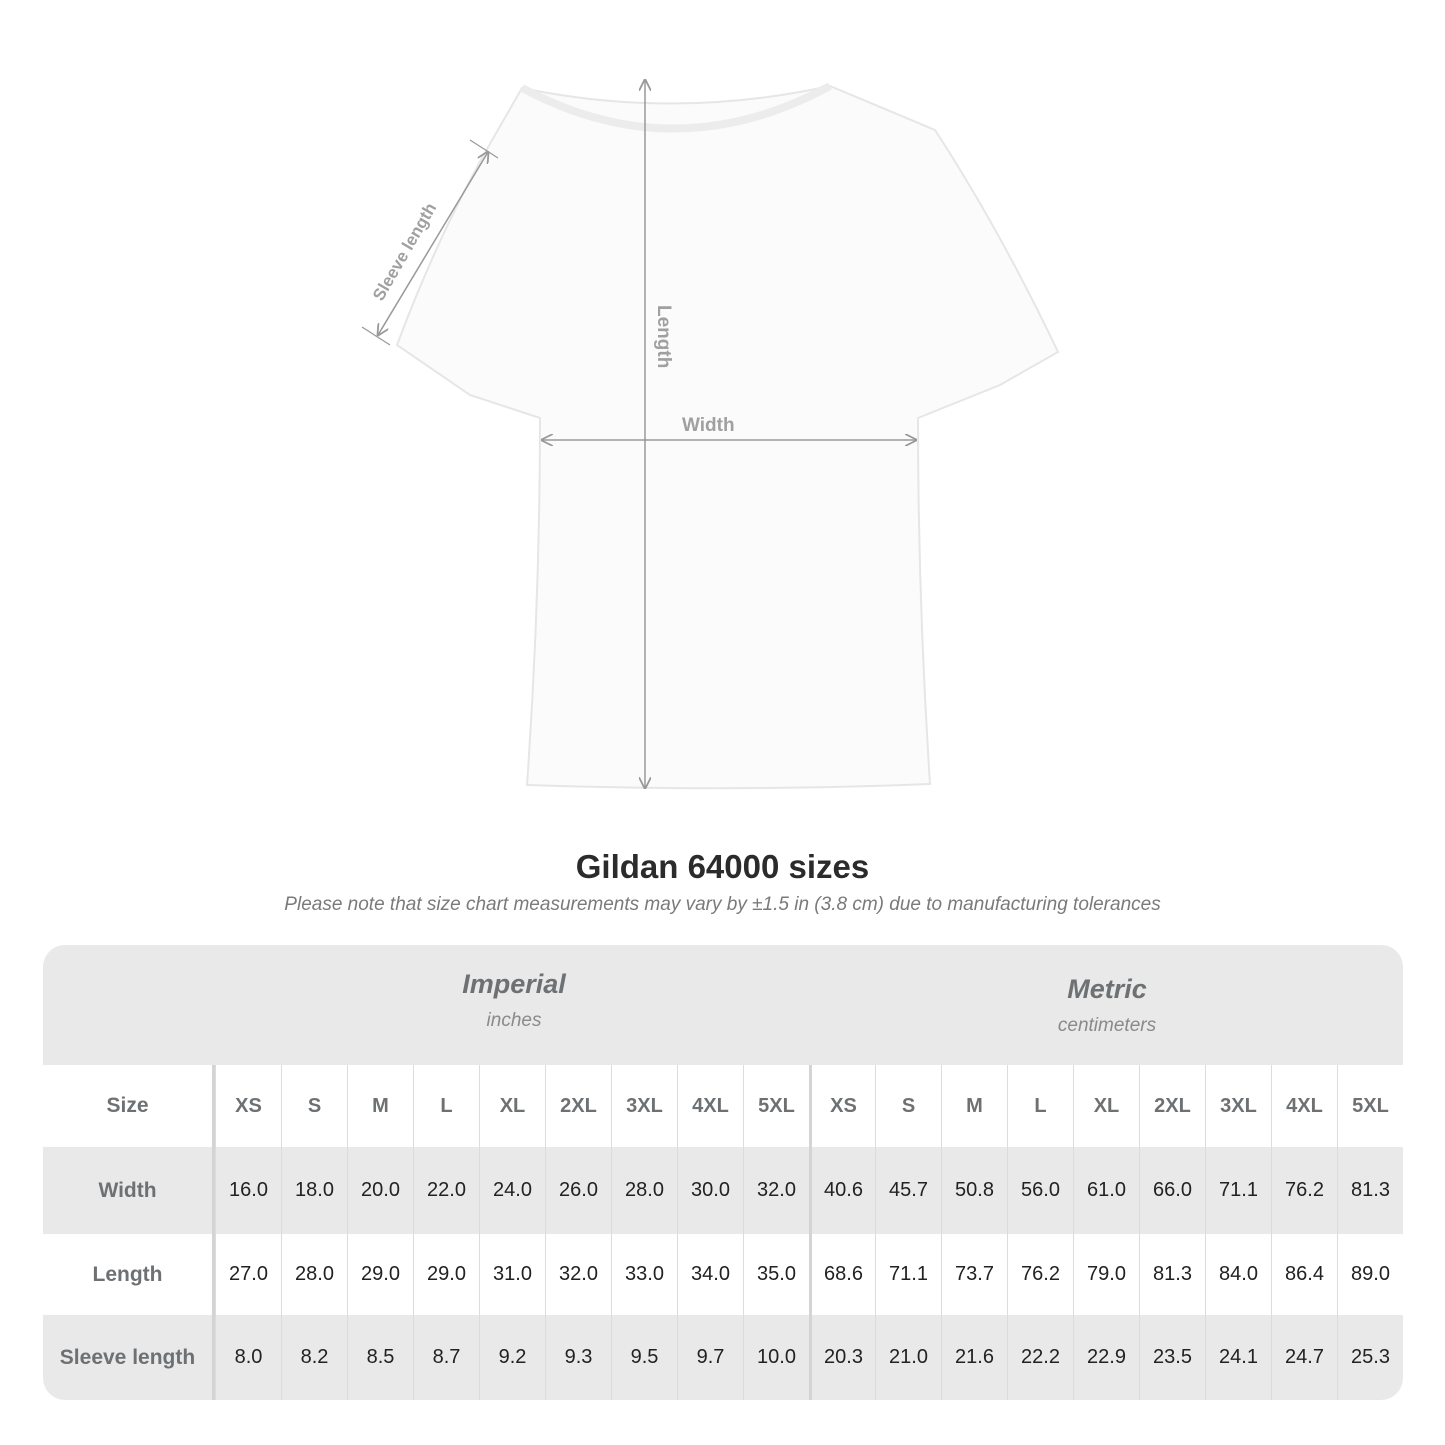 This screenshot has width=1445, height=1445. Describe the element at coordinates (1238, 1106) in the screenshot. I see `metric-size-header: 3XL` at that location.